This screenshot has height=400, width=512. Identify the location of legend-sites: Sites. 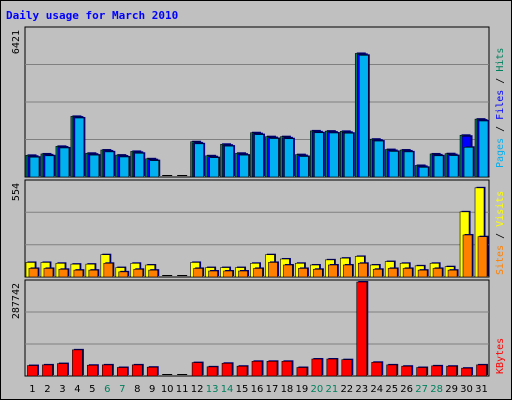
(500, 260).